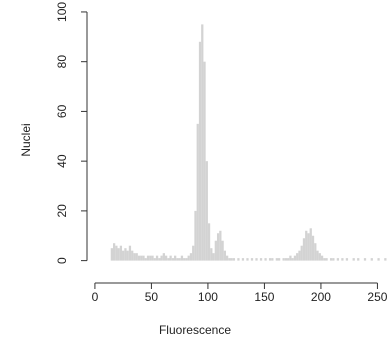 Image resolution: width=391 pixels, height=345 pixels. I want to click on y-axis-label: Nuclei, so click(26, 139).